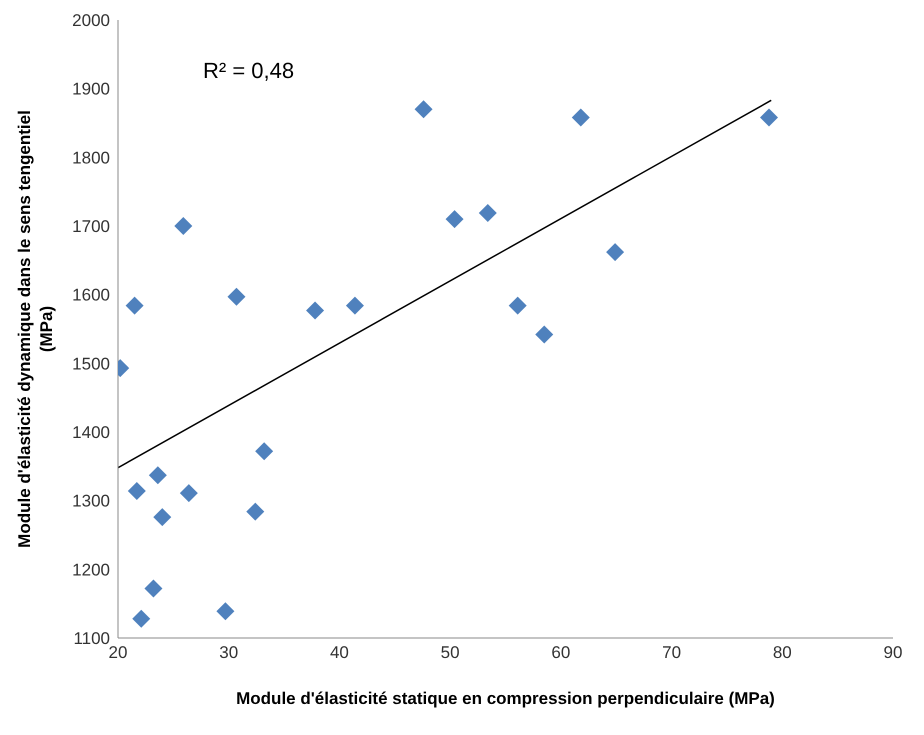  Describe the element at coordinates (228, 652) in the screenshot. I see `x-tick-label: 30` at that location.